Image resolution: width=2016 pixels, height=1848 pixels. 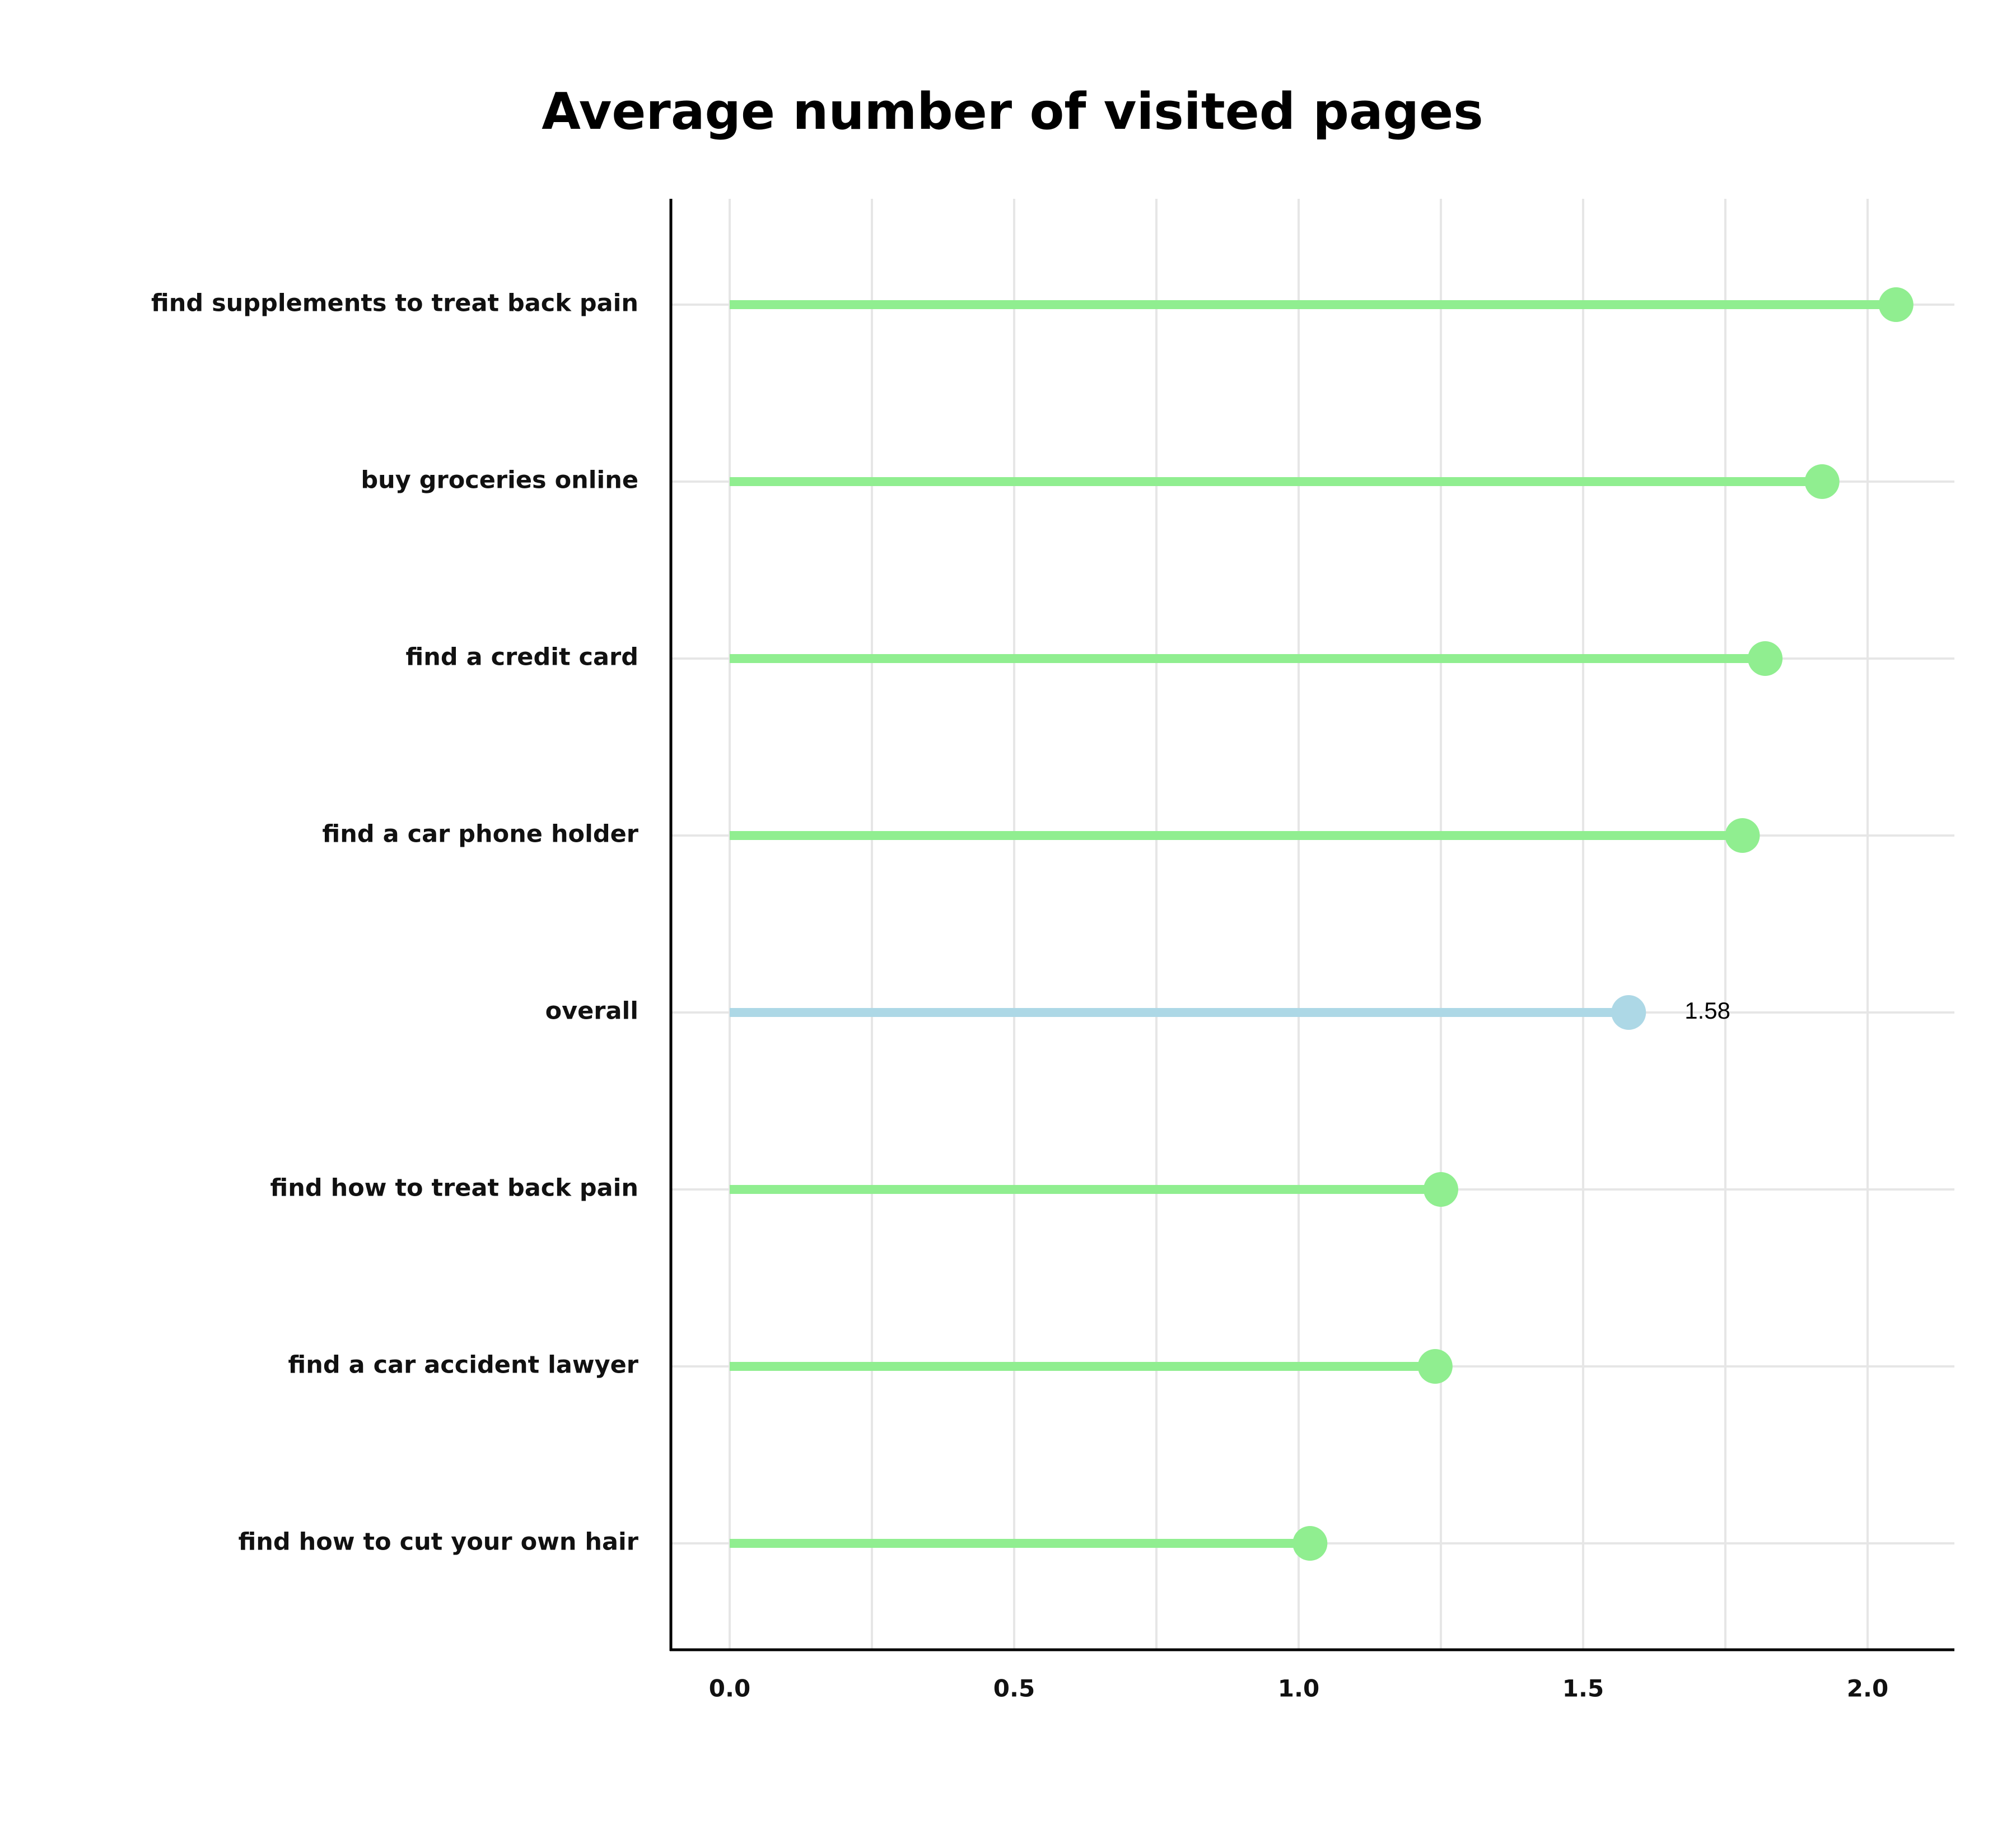 I want to click on x-tick-label: 0.5, so click(x=1014, y=1689).